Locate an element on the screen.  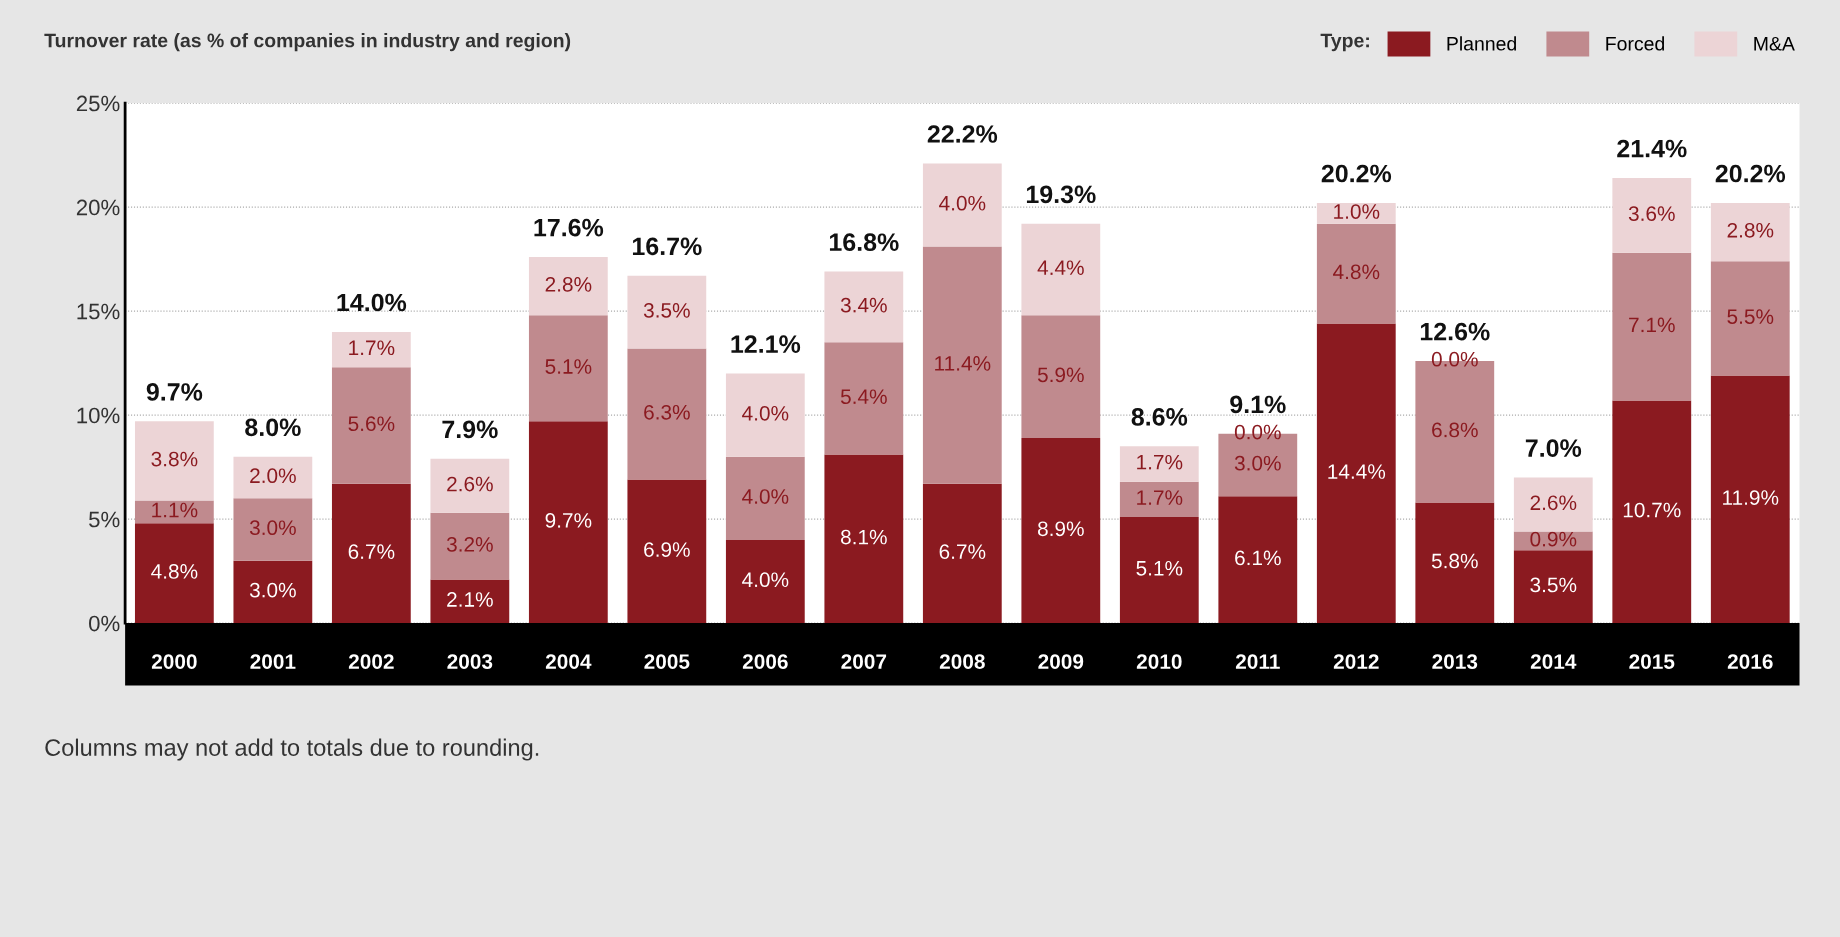
data-label: 1.1% is located at coordinates (175, 510).